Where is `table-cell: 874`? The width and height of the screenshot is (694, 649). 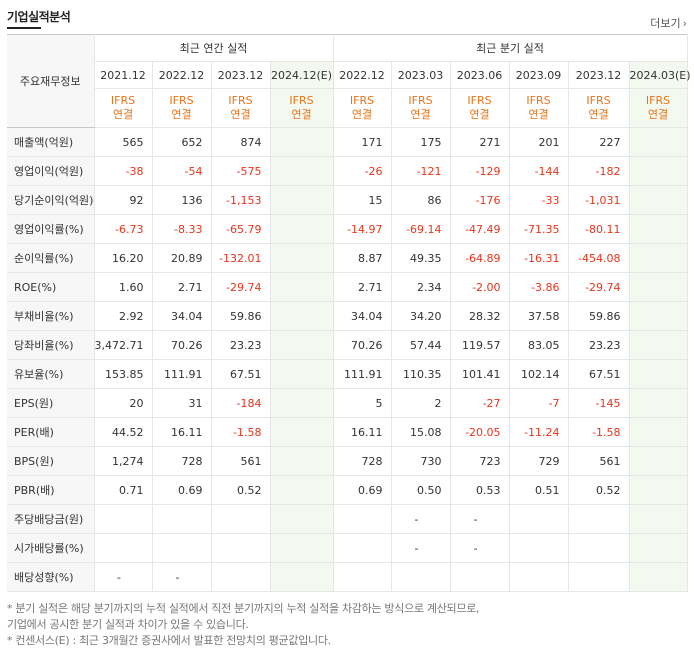
table-cell: 874 is located at coordinates (241, 142).